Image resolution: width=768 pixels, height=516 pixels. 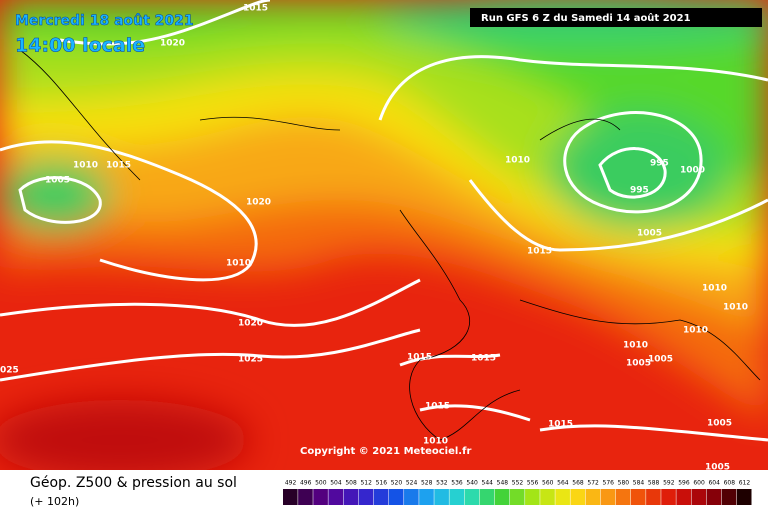 I want to click on scale-label: 548, so click(x=503, y=483).